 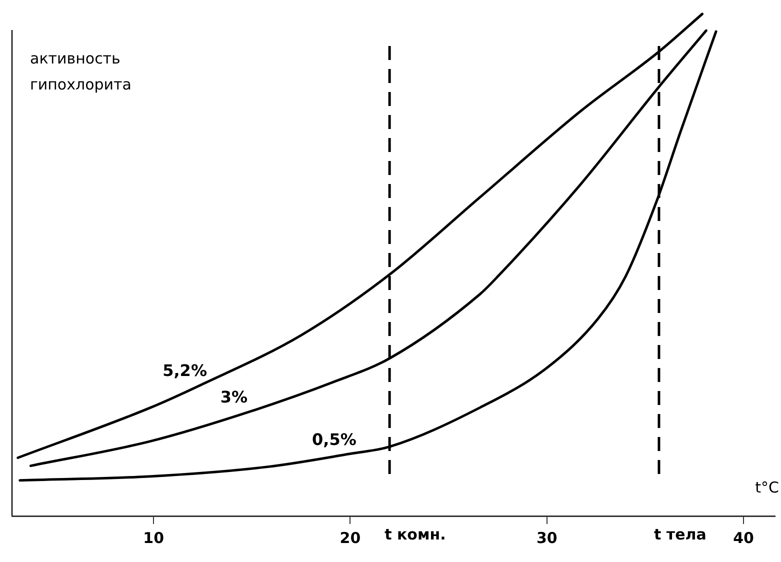 I want to click on x-tick-label: 30, so click(x=547, y=537).